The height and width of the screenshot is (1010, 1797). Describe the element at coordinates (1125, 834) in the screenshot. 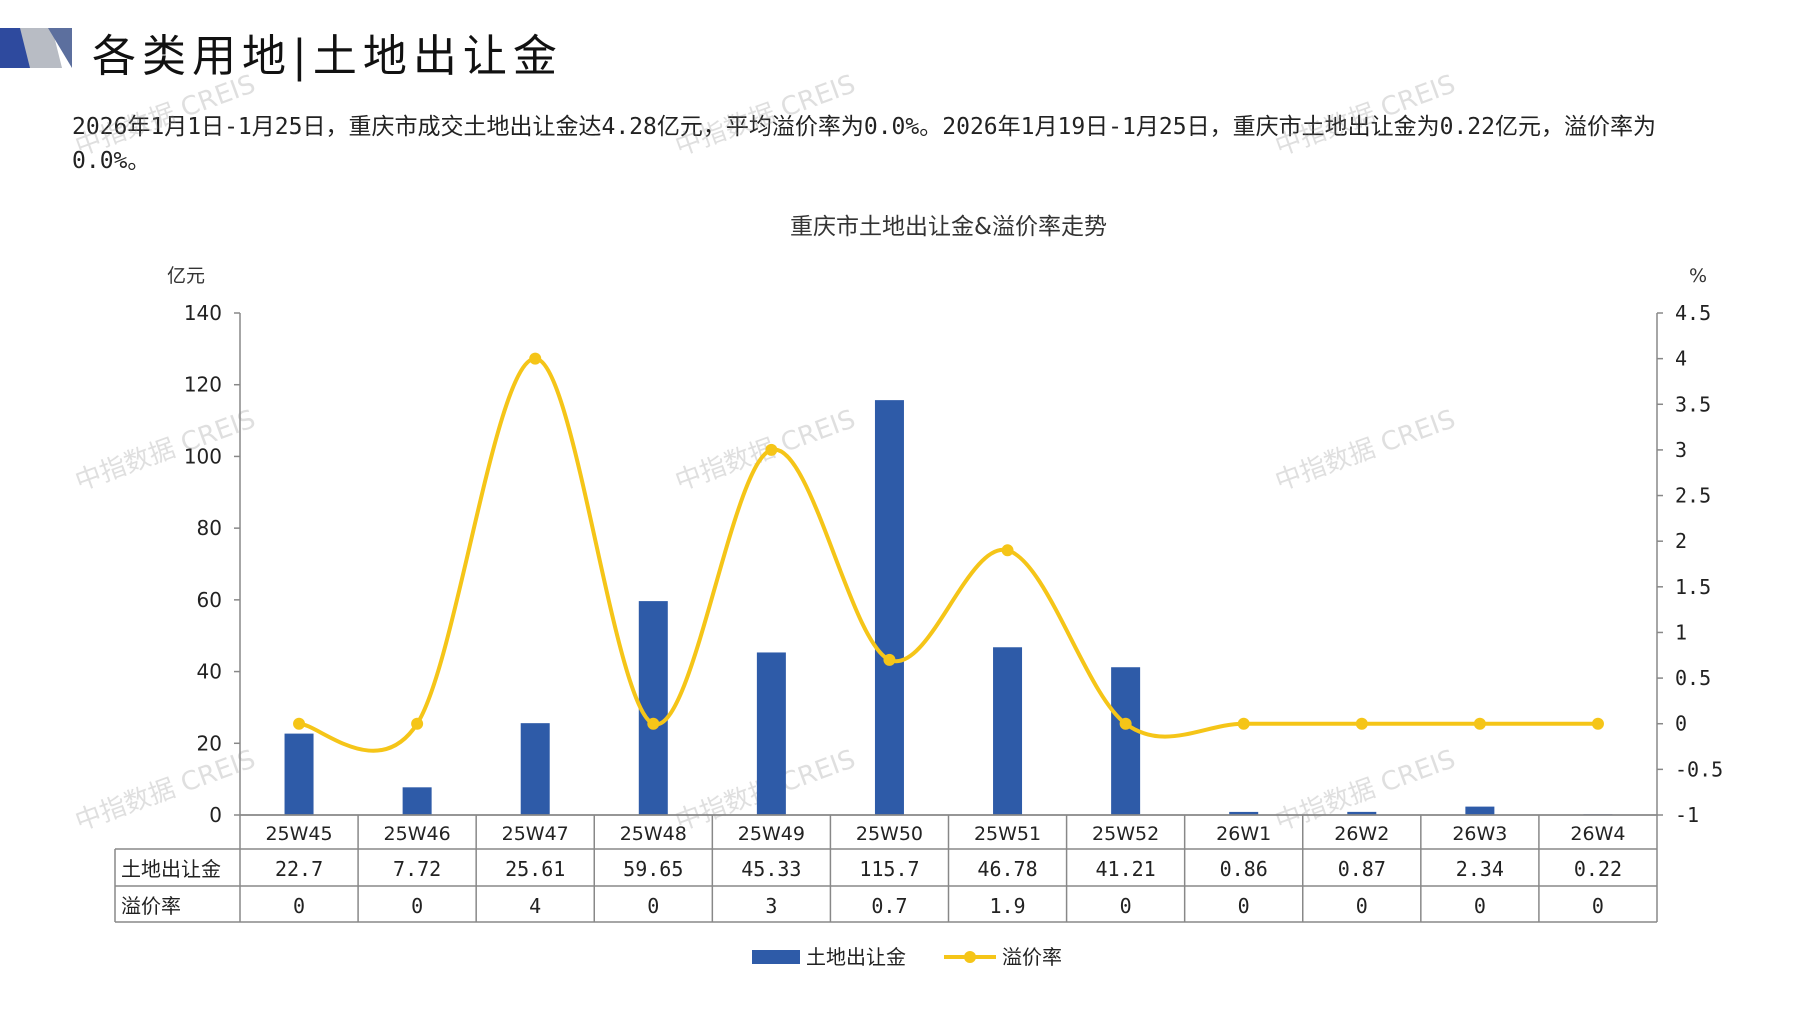

I see `x-tick-label: 25W52` at that location.